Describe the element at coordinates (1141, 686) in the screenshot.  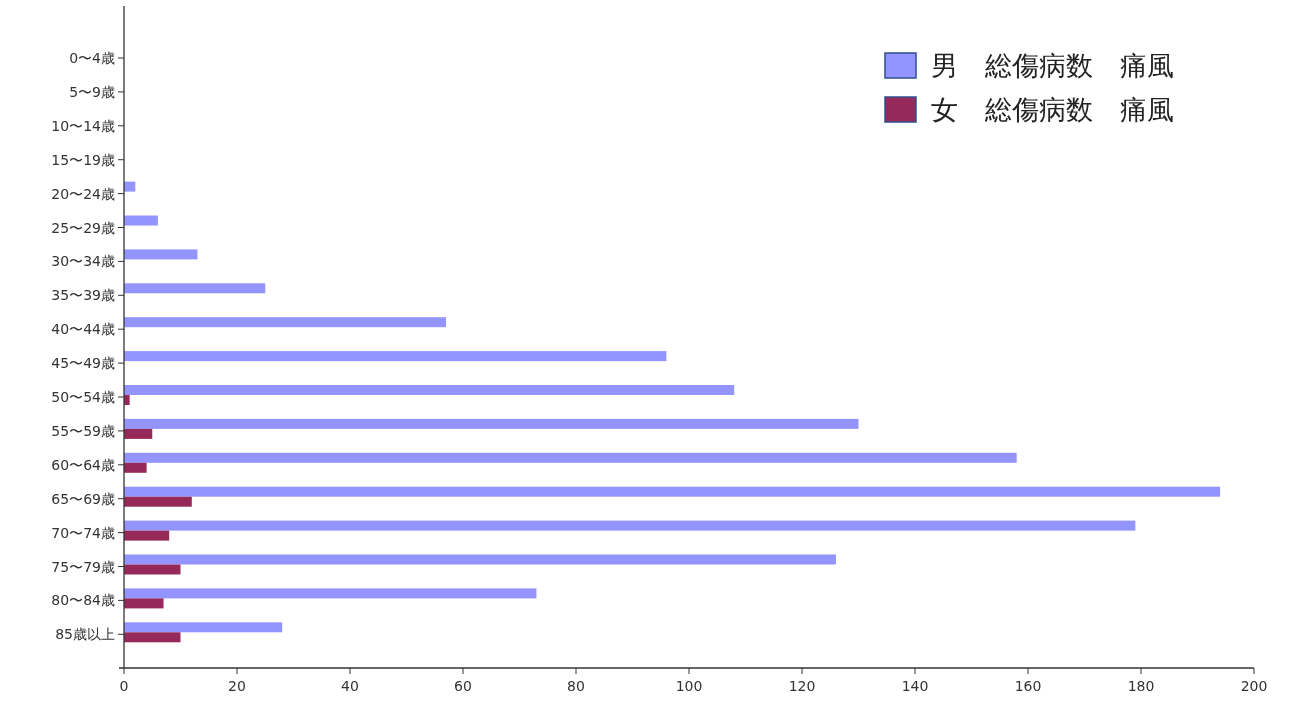
I see `x-tick-label: 180` at that location.